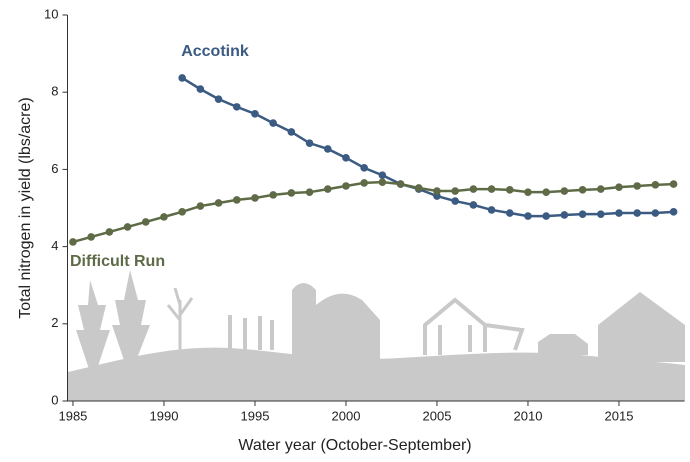 The image size is (690, 462). I want to click on y-tick-label: 10, so click(51, 13).